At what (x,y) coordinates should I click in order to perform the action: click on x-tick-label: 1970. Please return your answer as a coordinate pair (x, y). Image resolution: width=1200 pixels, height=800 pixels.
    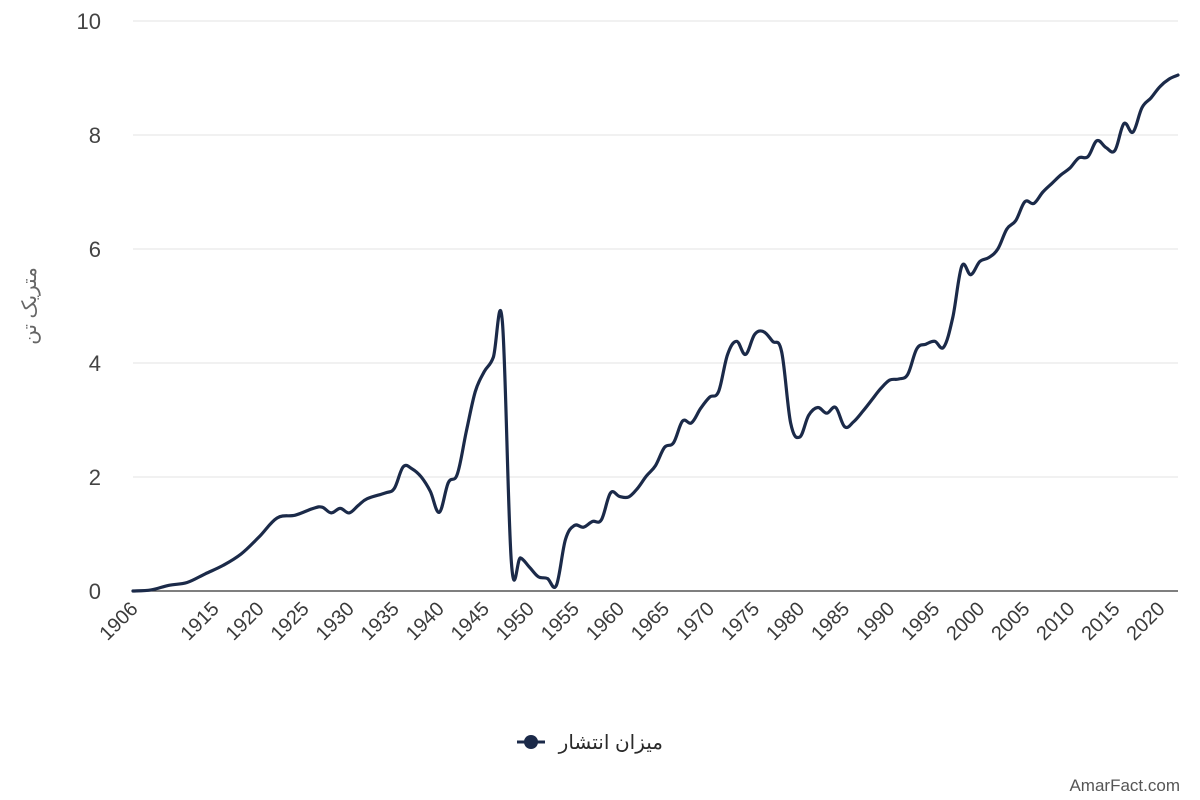
    Looking at the image, I should click on (695, 621).